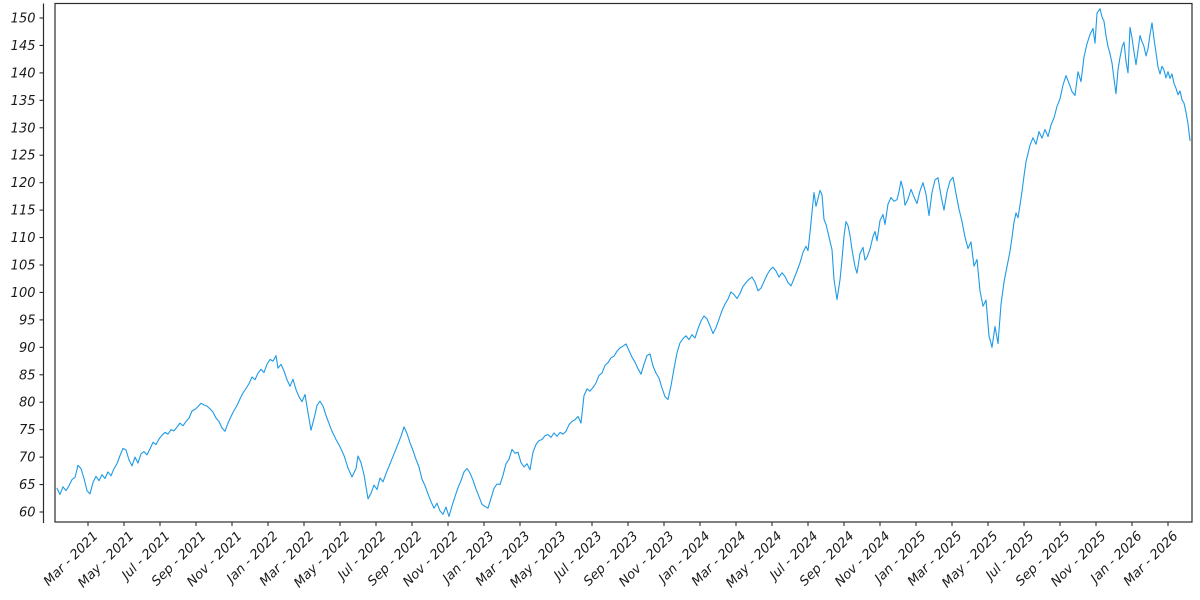 This screenshot has height=600, width=1200. What do you see at coordinates (27, 458) in the screenshot?
I see `y-tick-label: 70` at bounding box center [27, 458].